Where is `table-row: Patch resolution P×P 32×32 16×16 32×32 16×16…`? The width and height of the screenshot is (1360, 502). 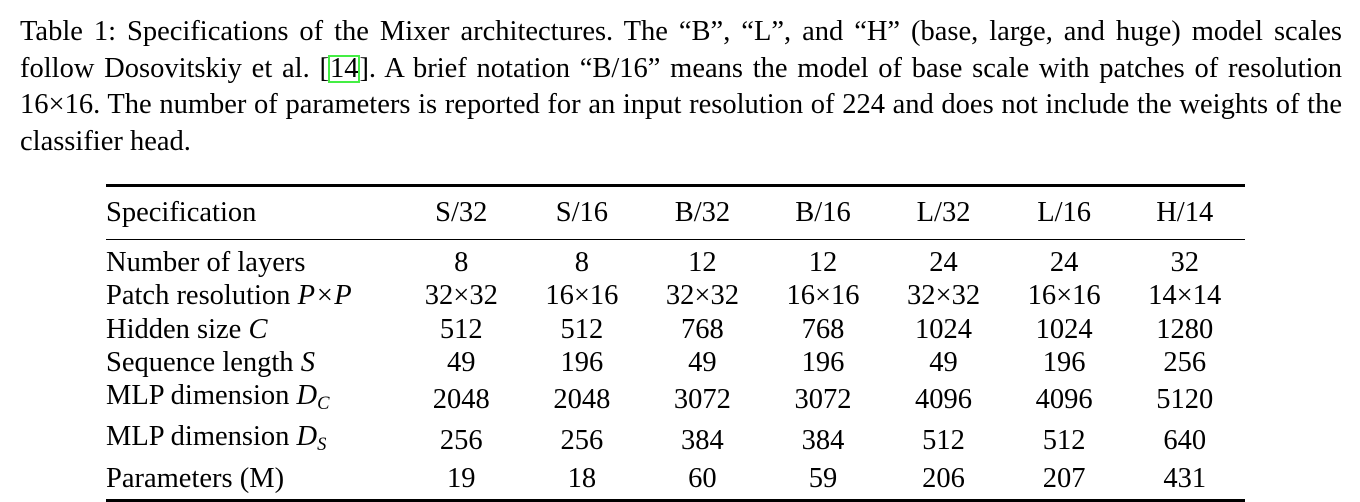
table-row: Patch resolution P×P 32×32 16×16 32×32 16×16… is located at coordinates (675, 295).